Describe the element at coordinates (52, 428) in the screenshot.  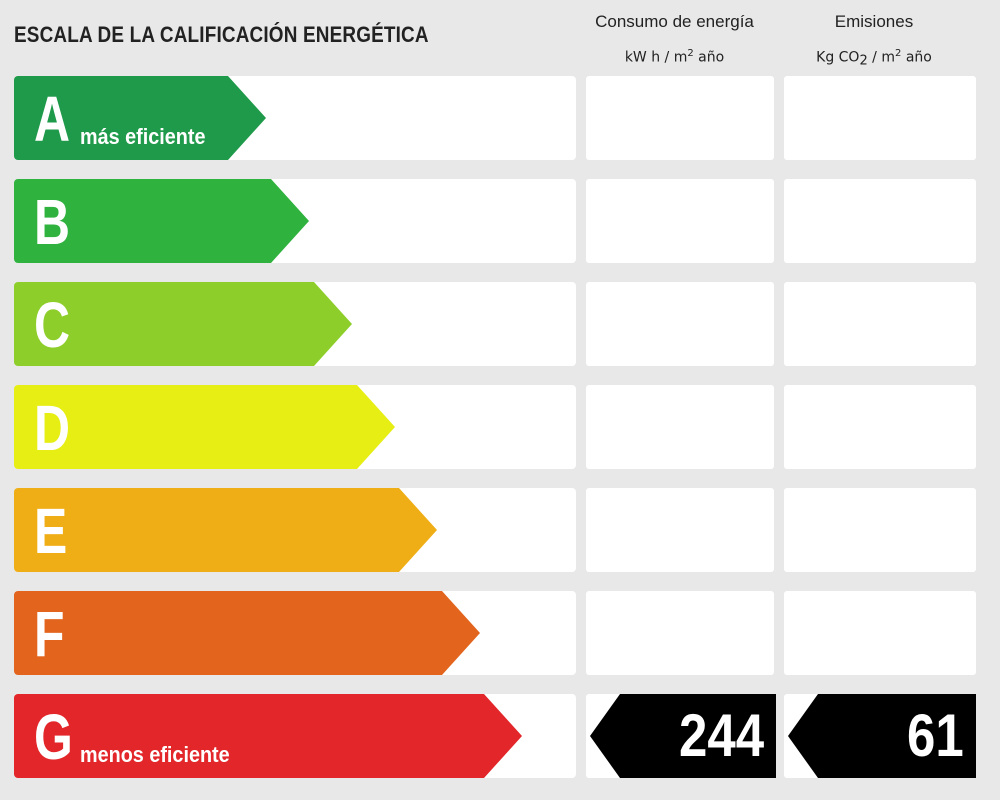
I see `rating-letter: D` at that location.